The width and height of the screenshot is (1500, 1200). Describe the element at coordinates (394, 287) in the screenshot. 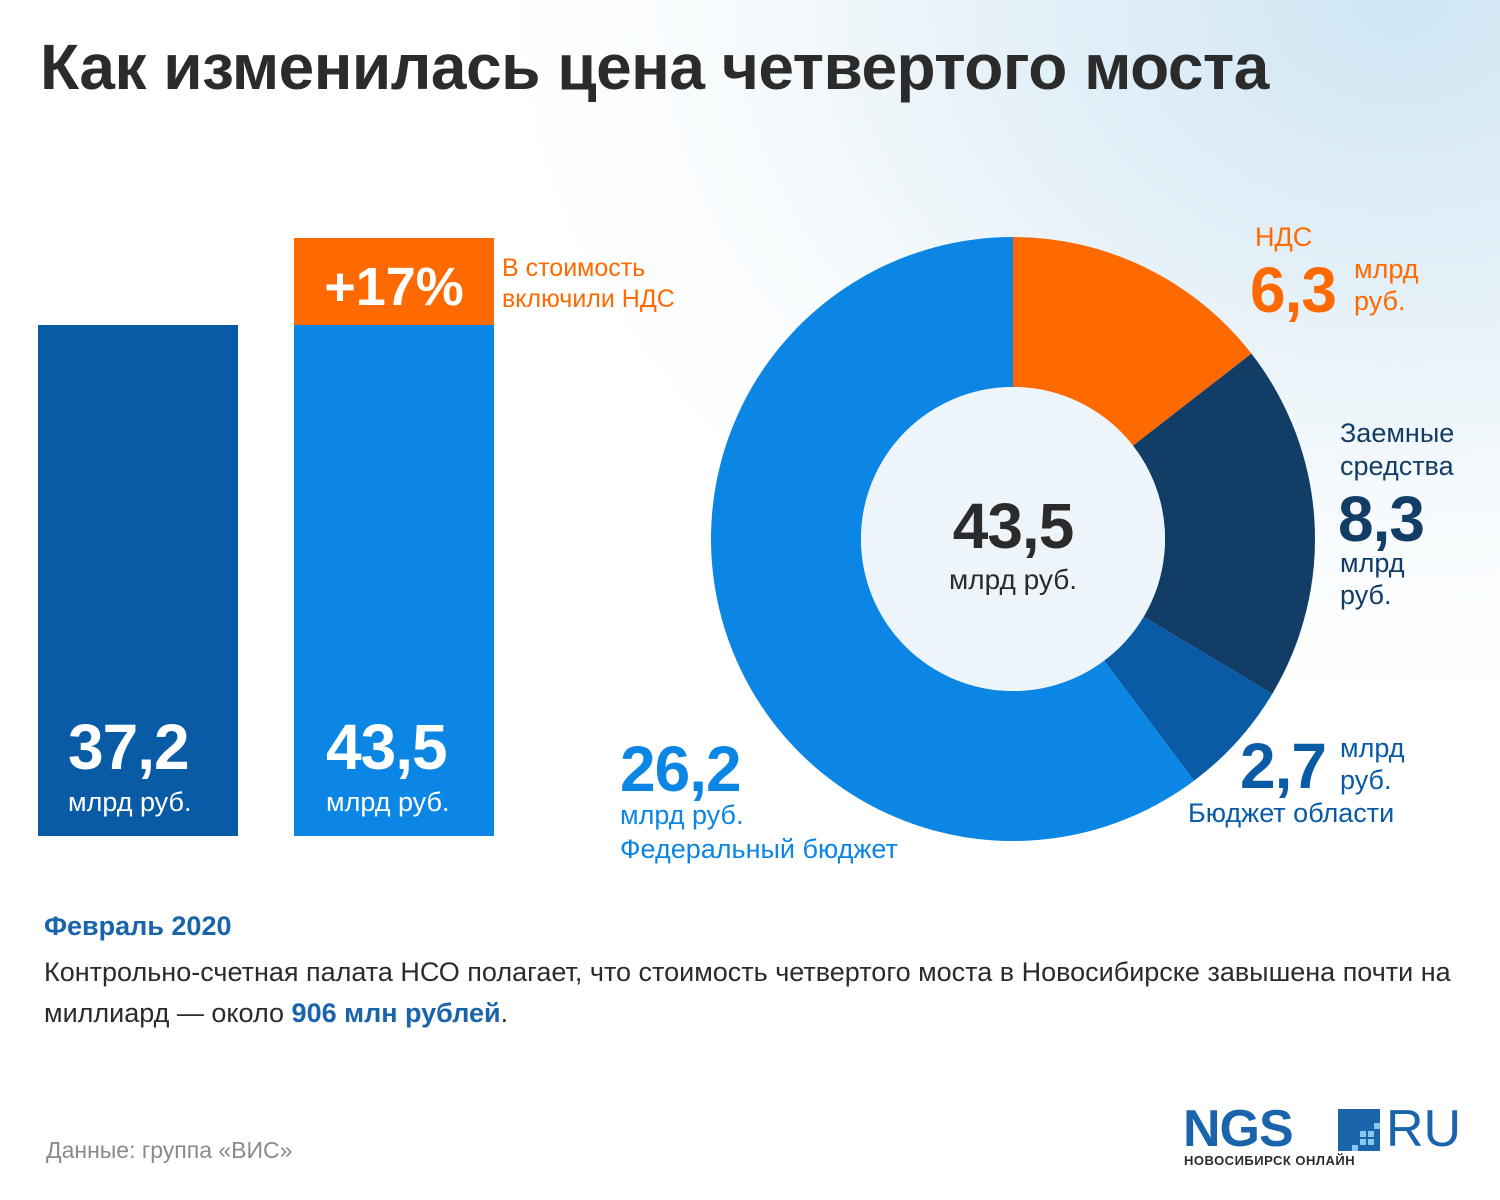

I see `increase-percent-label: +17%` at that location.